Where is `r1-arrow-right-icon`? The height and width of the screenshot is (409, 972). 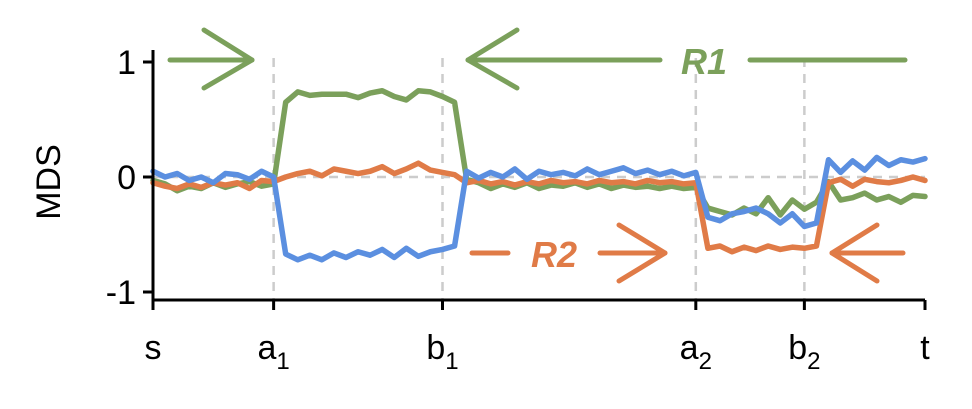 r1-arrow-right-icon is located at coordinates (211, 59).